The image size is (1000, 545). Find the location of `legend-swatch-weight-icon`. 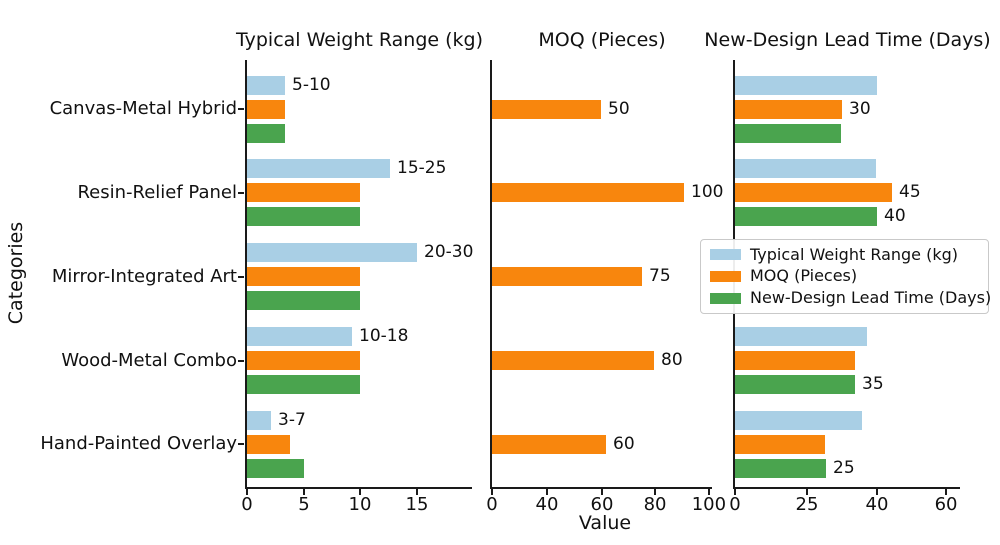

legend-swatch-weight-icon is located at coordinates (725, 255).